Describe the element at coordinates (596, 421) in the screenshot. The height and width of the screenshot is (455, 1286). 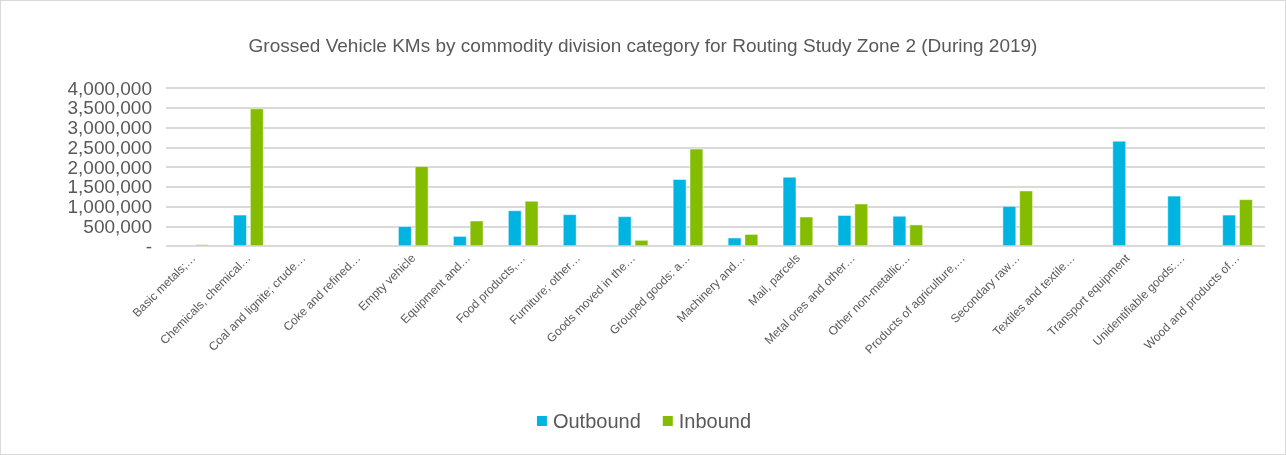
I see `legend-label: Outbound` at that location.